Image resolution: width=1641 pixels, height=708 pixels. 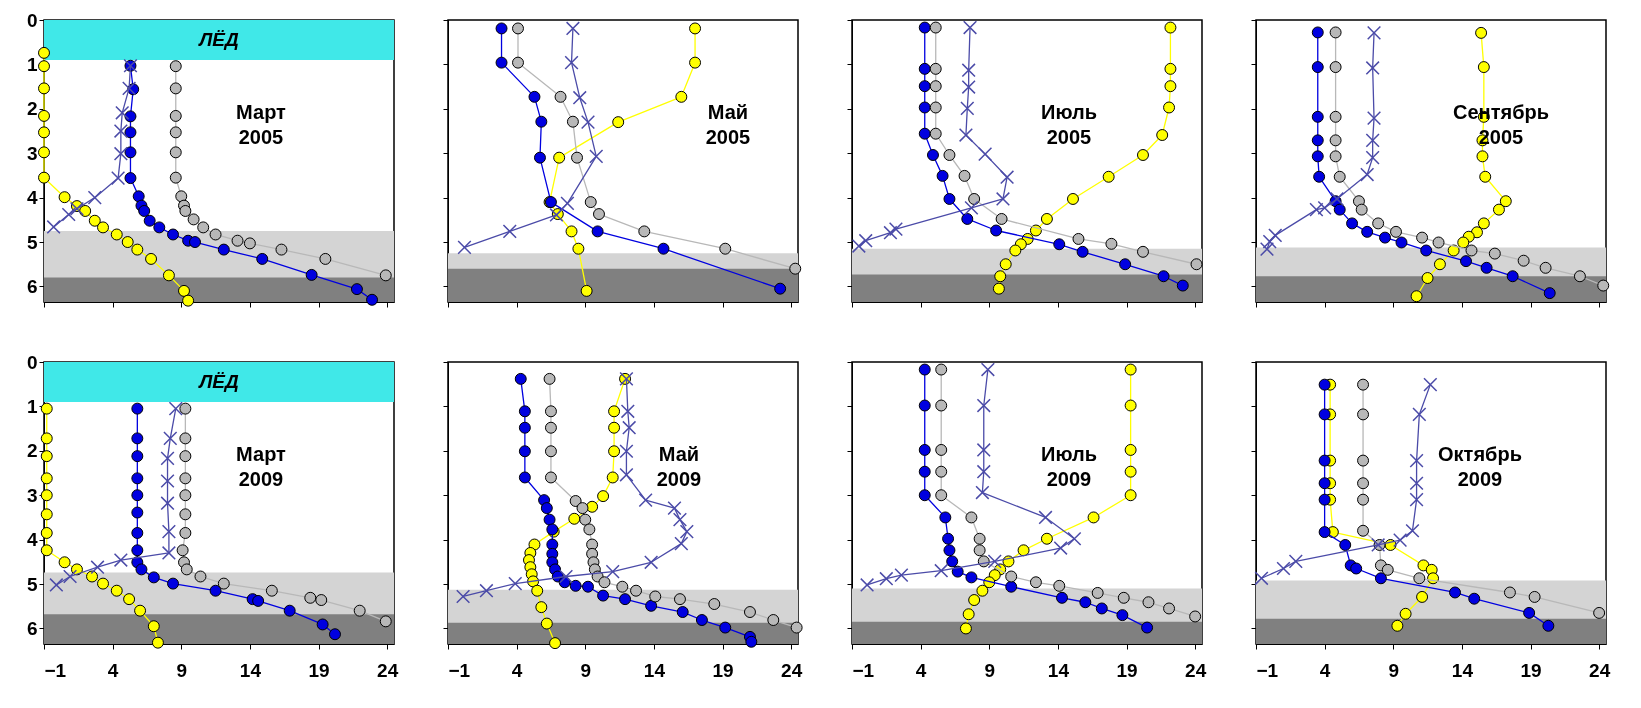 What do you see at coordinates (261, 125) in the screenshot?
I see `annotation: Март 2005` at bounding box center [261, 125].